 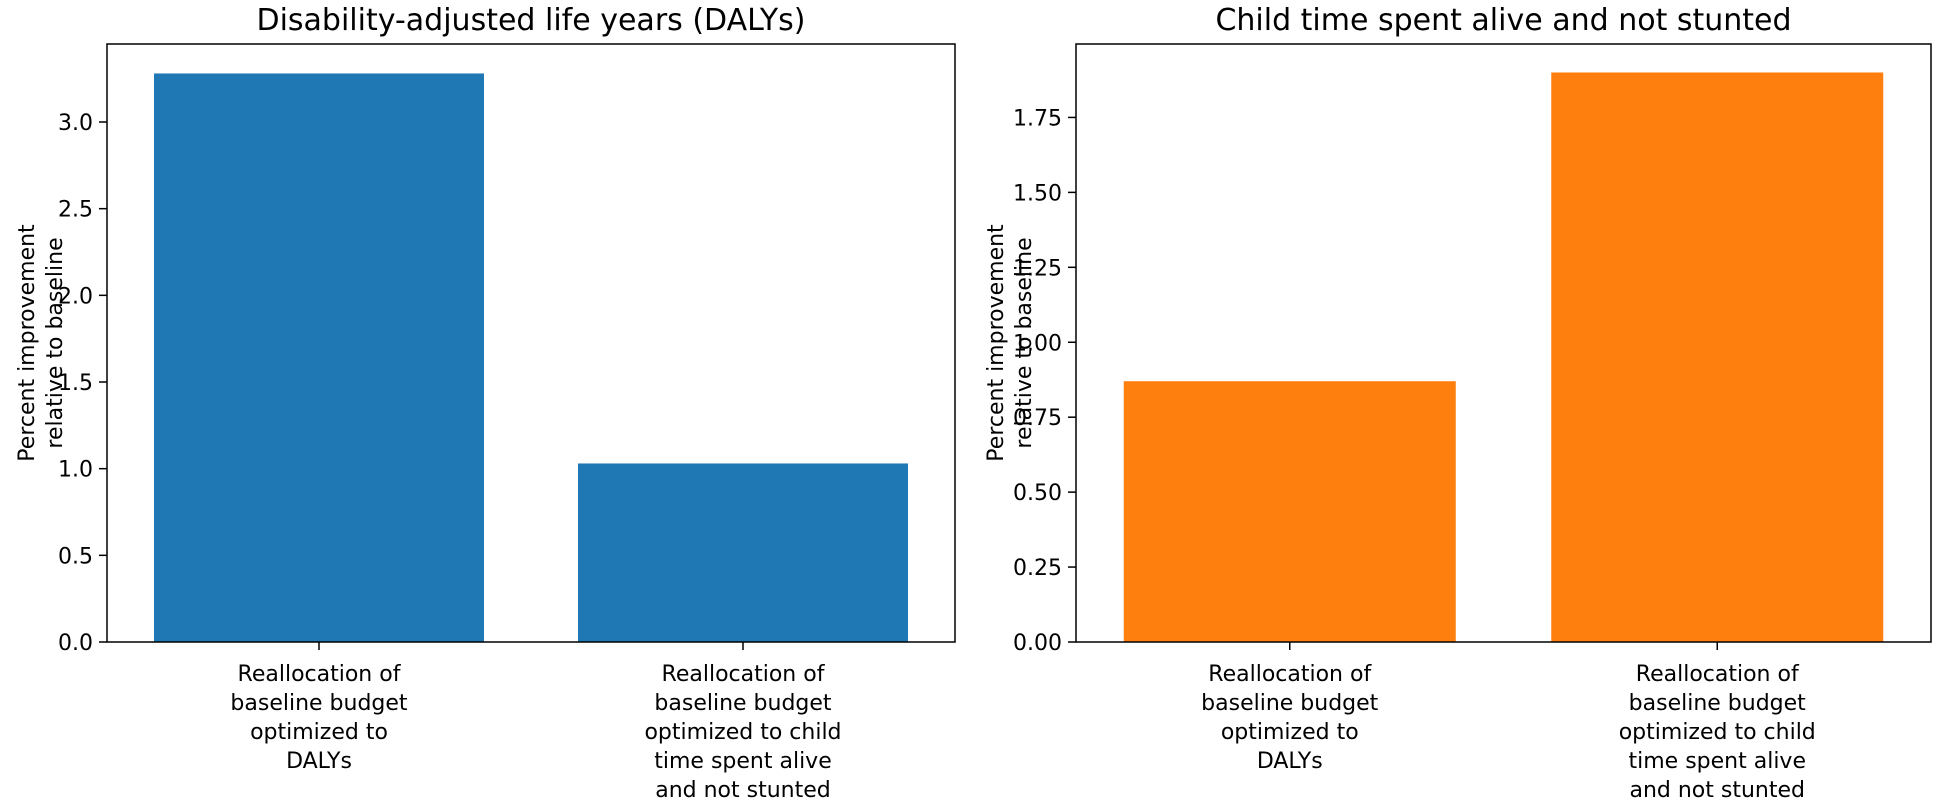 What do you see at coordinates (1037, 193) in the screenshot?
I see `y-tick-label: 1.50` at bounding box center [1037, 193].